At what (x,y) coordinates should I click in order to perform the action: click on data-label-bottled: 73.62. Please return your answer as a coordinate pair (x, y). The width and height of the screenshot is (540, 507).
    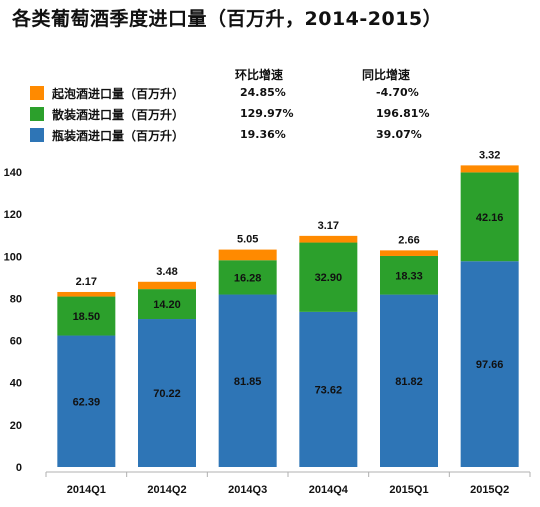
    Looking at the image, I should click on (329, 390).